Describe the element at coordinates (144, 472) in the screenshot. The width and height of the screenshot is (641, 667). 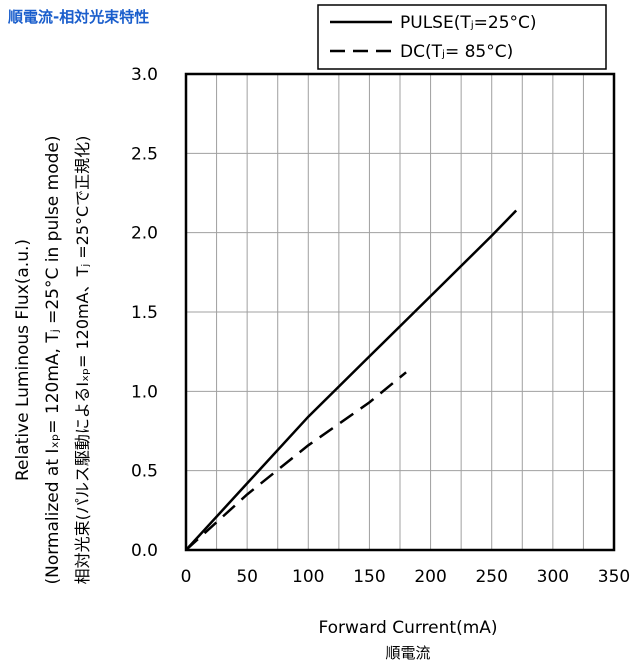
I see `y-tick-label: 0.5` at that location.